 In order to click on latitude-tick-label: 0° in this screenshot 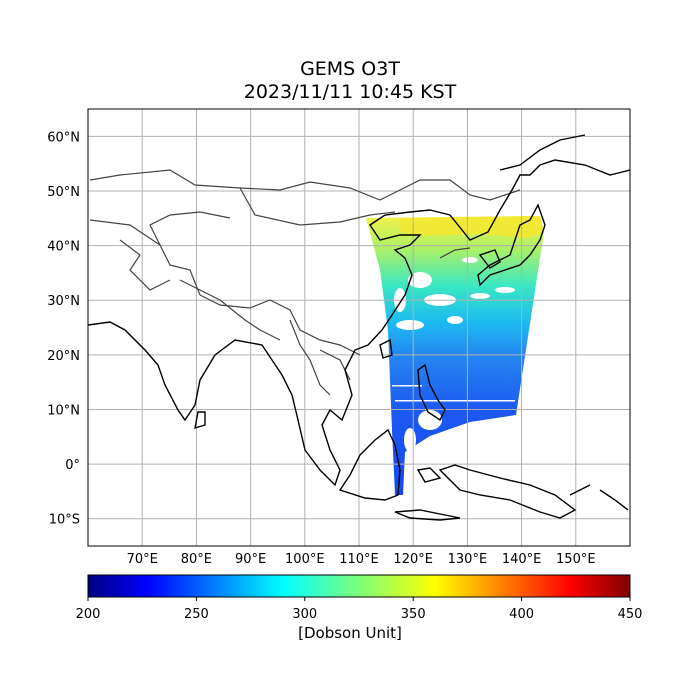, I will do `click(72, 465)`.